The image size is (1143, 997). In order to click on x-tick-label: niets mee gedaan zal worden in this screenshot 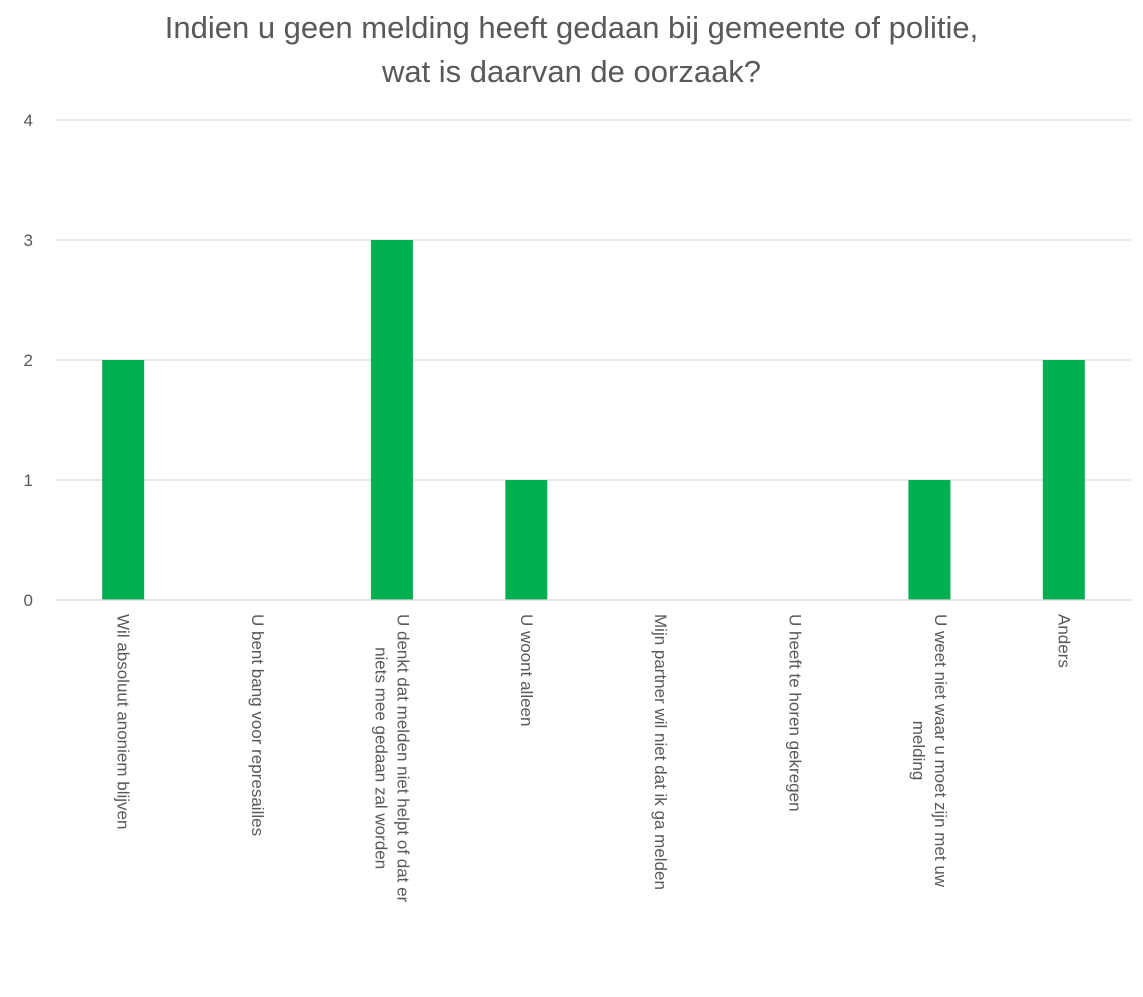, I will do `click(380, 758)`.